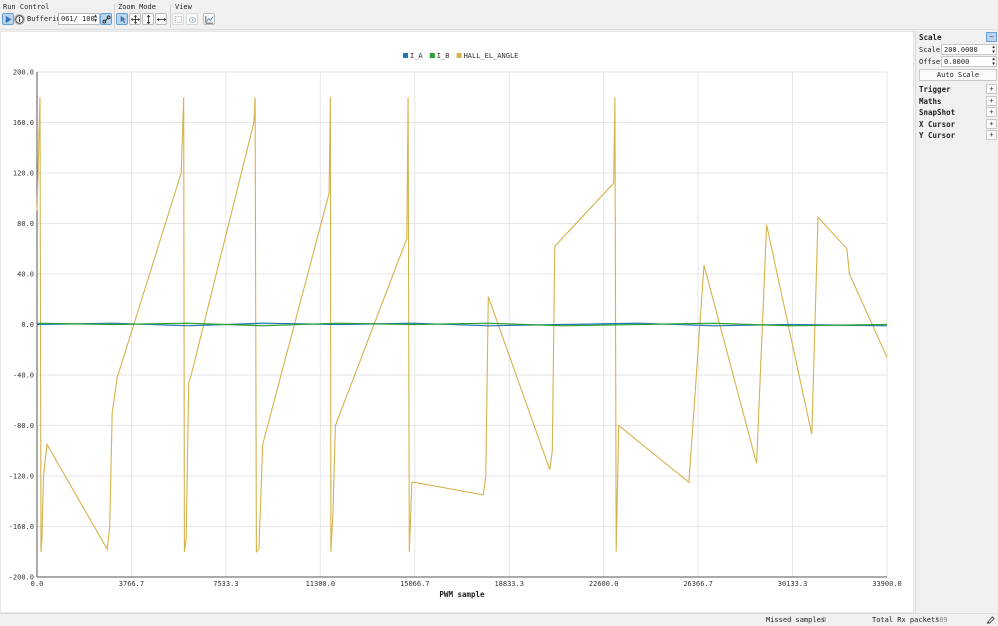 The height and width of the screenshot is (626, 998). I want to click on status-bar: Missed samples 0 Total Rx packets 389, so click(499, 619).